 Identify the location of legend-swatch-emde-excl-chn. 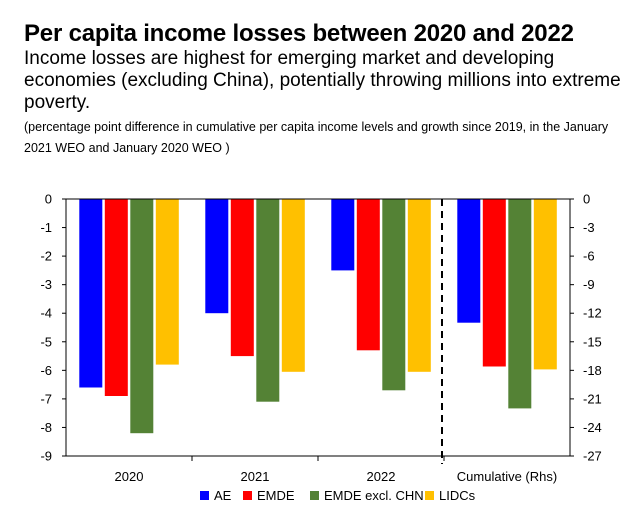
(314, 495).